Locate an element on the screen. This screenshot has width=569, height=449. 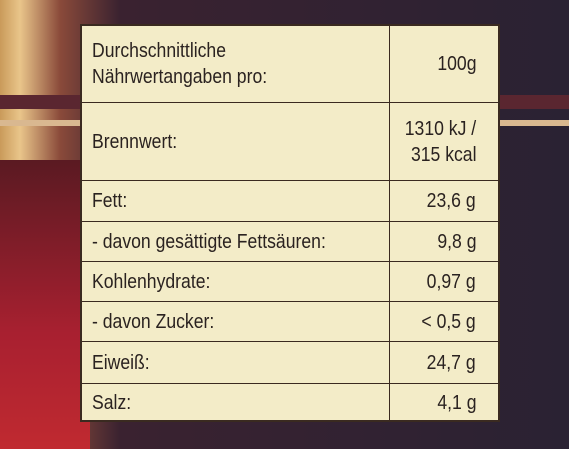
table-row: Fett: 23,6 g is located at coordinates (290, 200).